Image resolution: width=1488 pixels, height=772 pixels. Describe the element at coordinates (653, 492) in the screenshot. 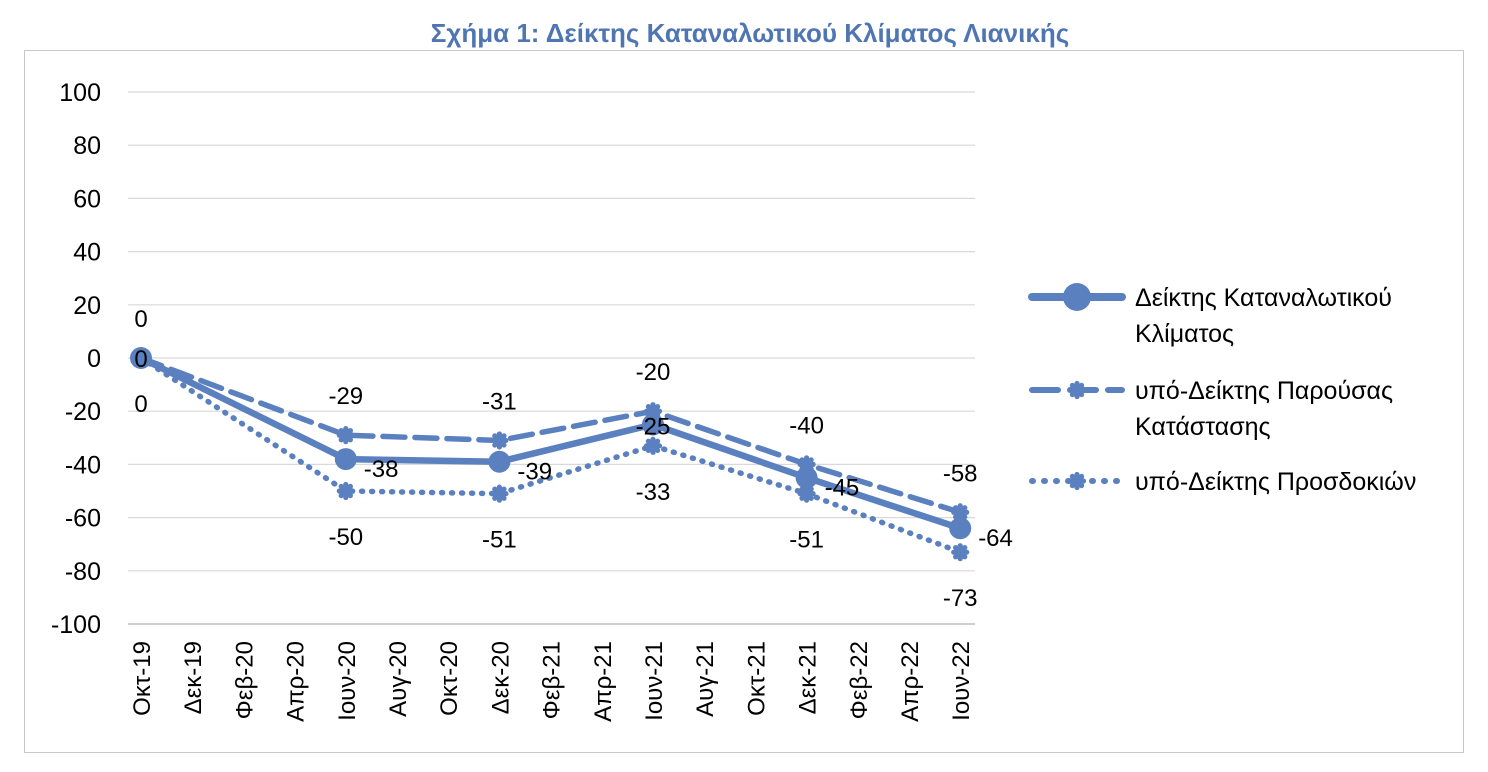

I see `data-label: -33` at that location.